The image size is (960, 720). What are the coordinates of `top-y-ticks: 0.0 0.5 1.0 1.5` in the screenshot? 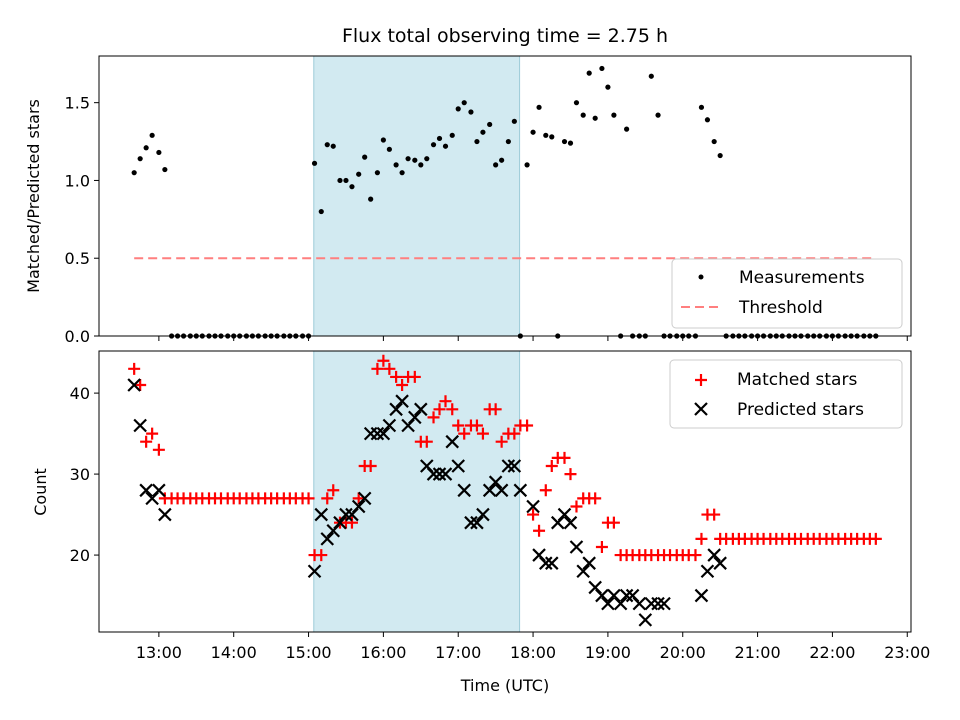 It's located at (82, 220).